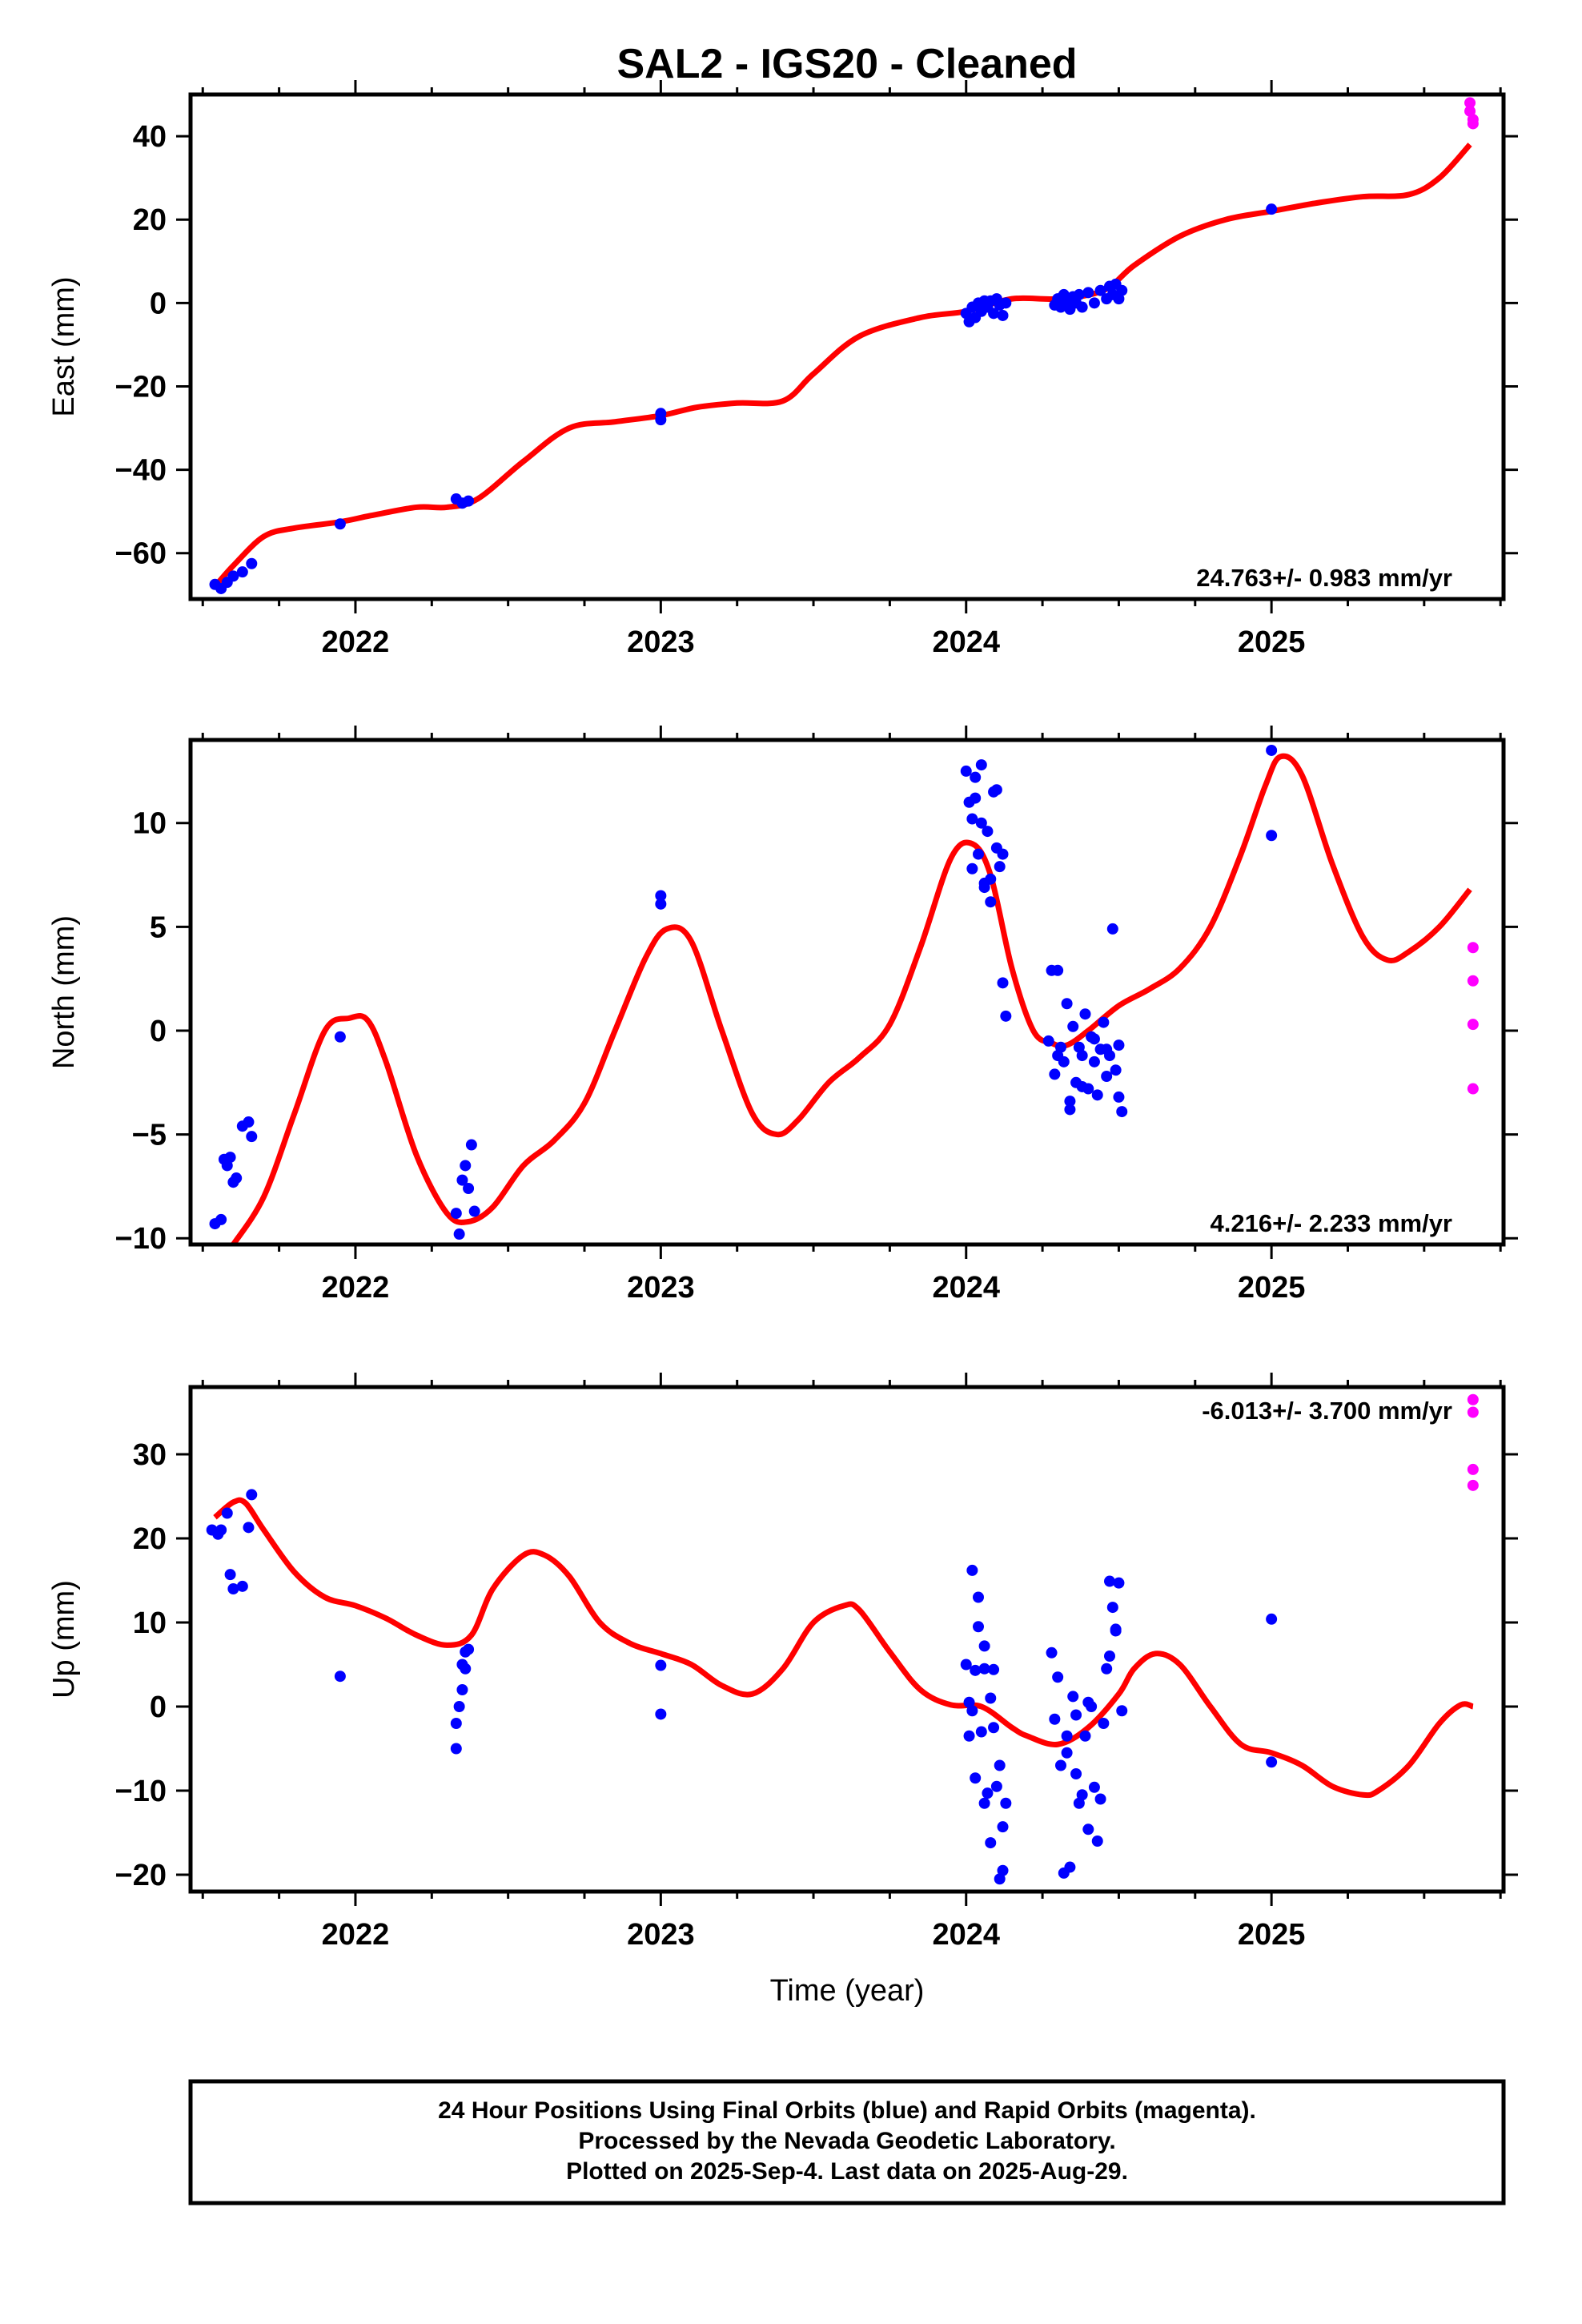 The width and height of the screenshot is (1582, 2324). Describe the element at coordinates (158, 927) in the screenshot. I see `north-y-tick-label: 5` at that location.